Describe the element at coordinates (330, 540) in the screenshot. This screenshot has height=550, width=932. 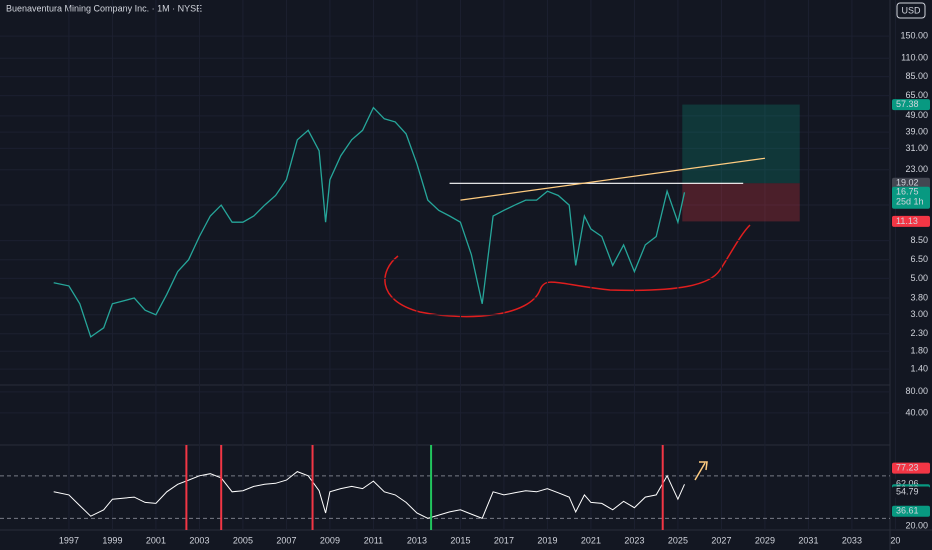
I see `x-tick-label: 2009` at that location.